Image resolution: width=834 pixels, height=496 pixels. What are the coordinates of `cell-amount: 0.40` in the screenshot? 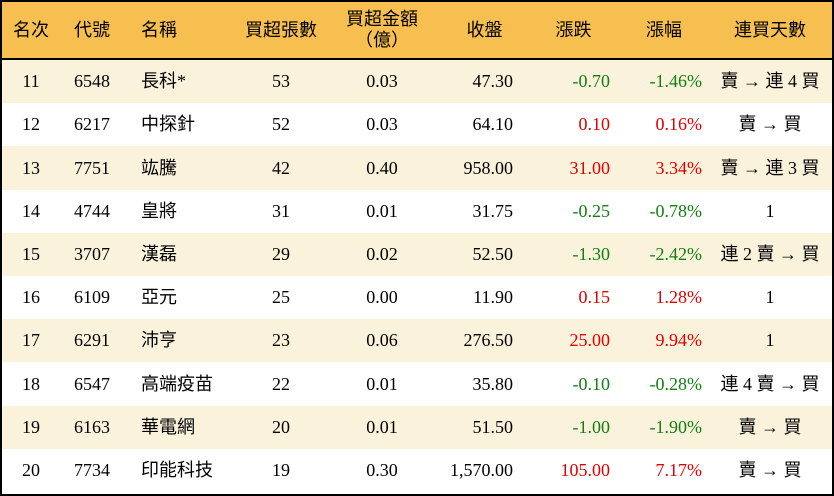 It's located at (382, 167).